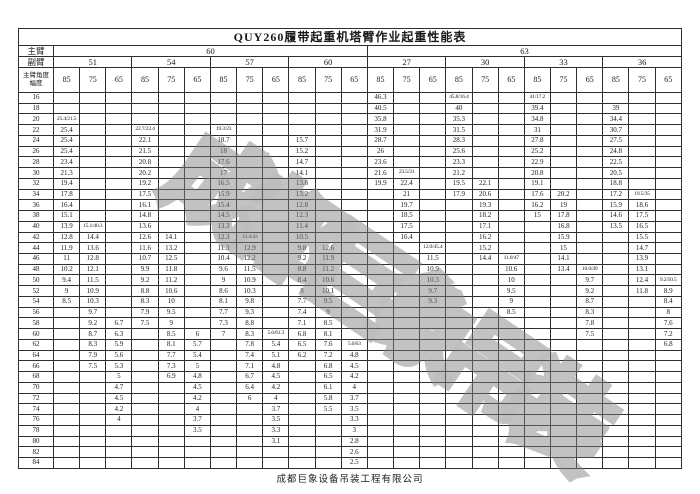 The image size is (700, 494). I want to click on capacity-cell: 12.2, so click(250, 259).